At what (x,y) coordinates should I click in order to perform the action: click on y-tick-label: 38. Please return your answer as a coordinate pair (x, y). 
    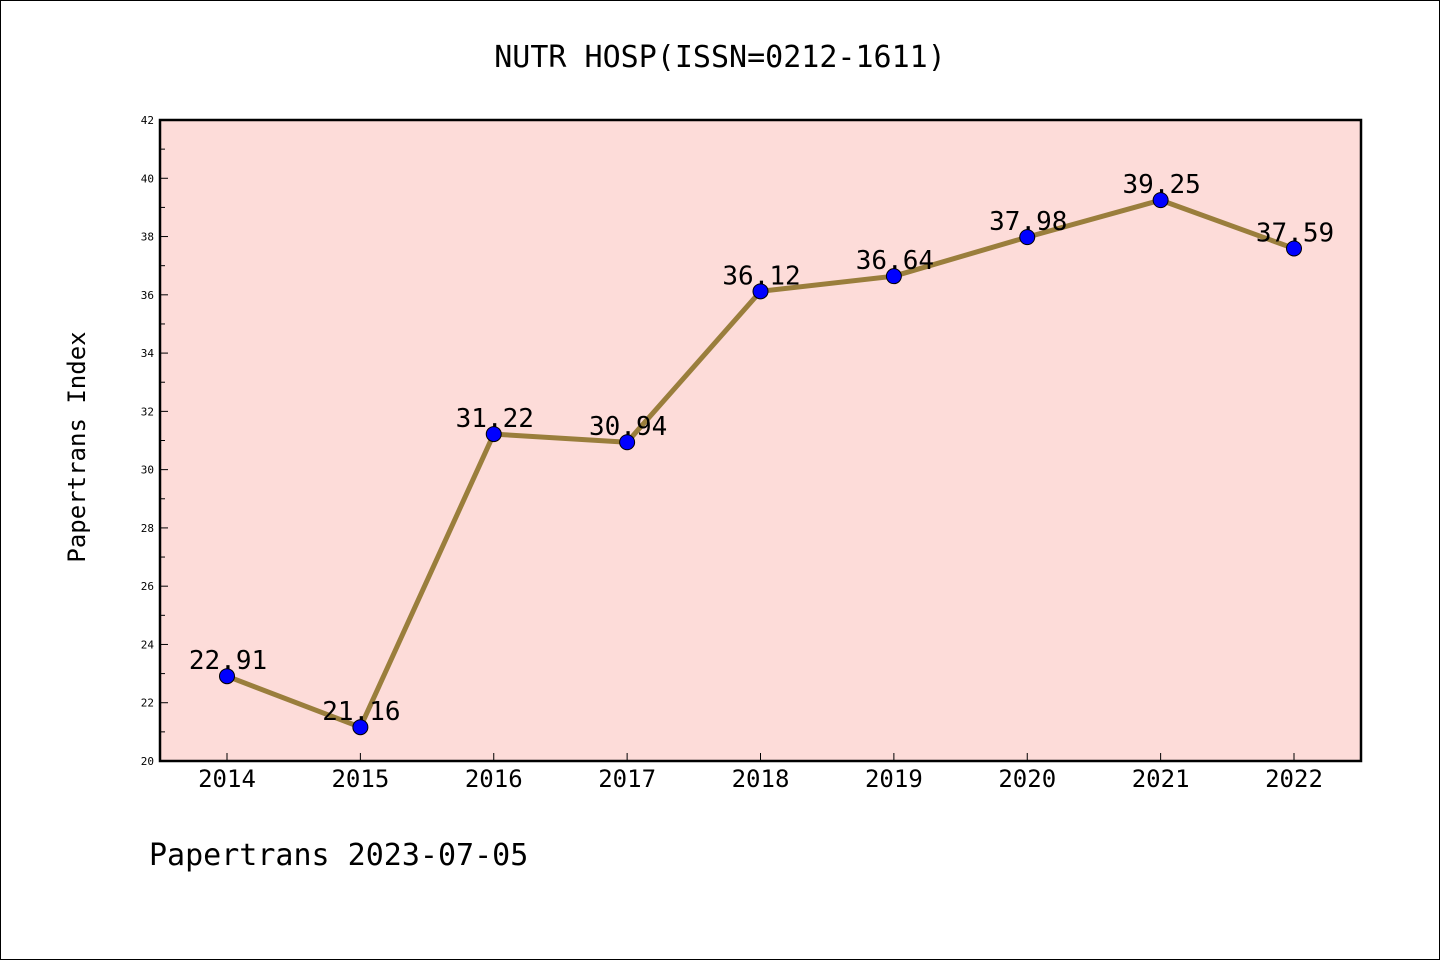
    Looking at the image, I should click on (147, 237).